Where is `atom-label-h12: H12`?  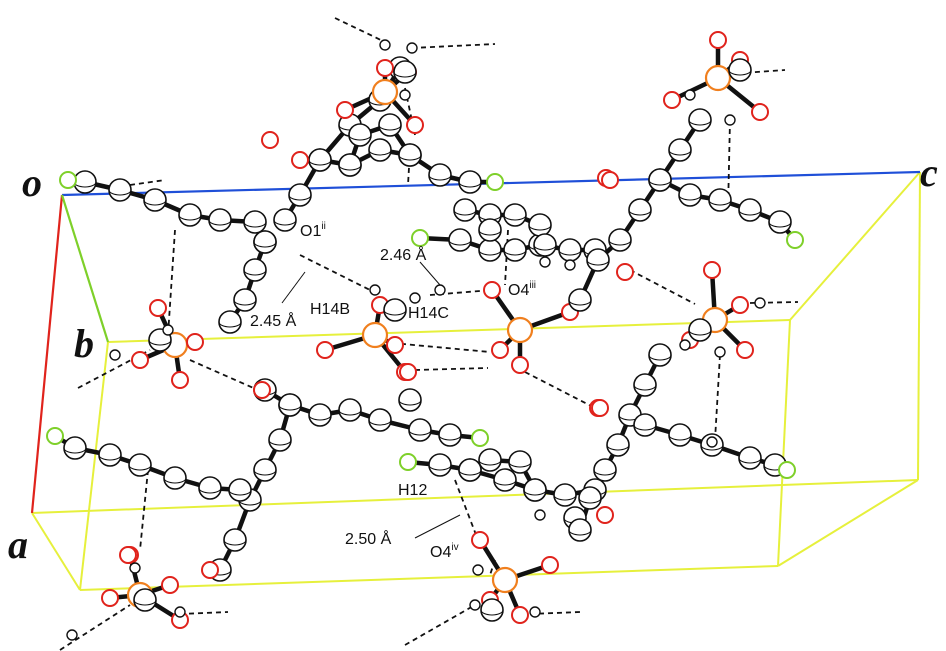
atom-label-h12: H12 is located at coordinates (412, 490).